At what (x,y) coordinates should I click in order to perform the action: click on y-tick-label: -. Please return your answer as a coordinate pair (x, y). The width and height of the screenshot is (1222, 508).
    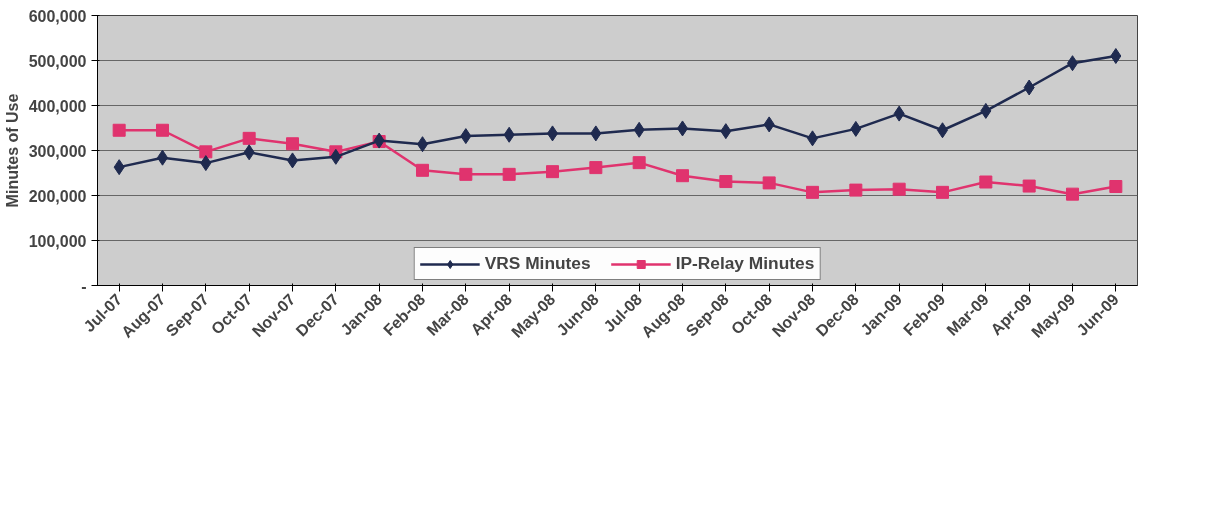
    Looking at the image, I should click on (84, 286).